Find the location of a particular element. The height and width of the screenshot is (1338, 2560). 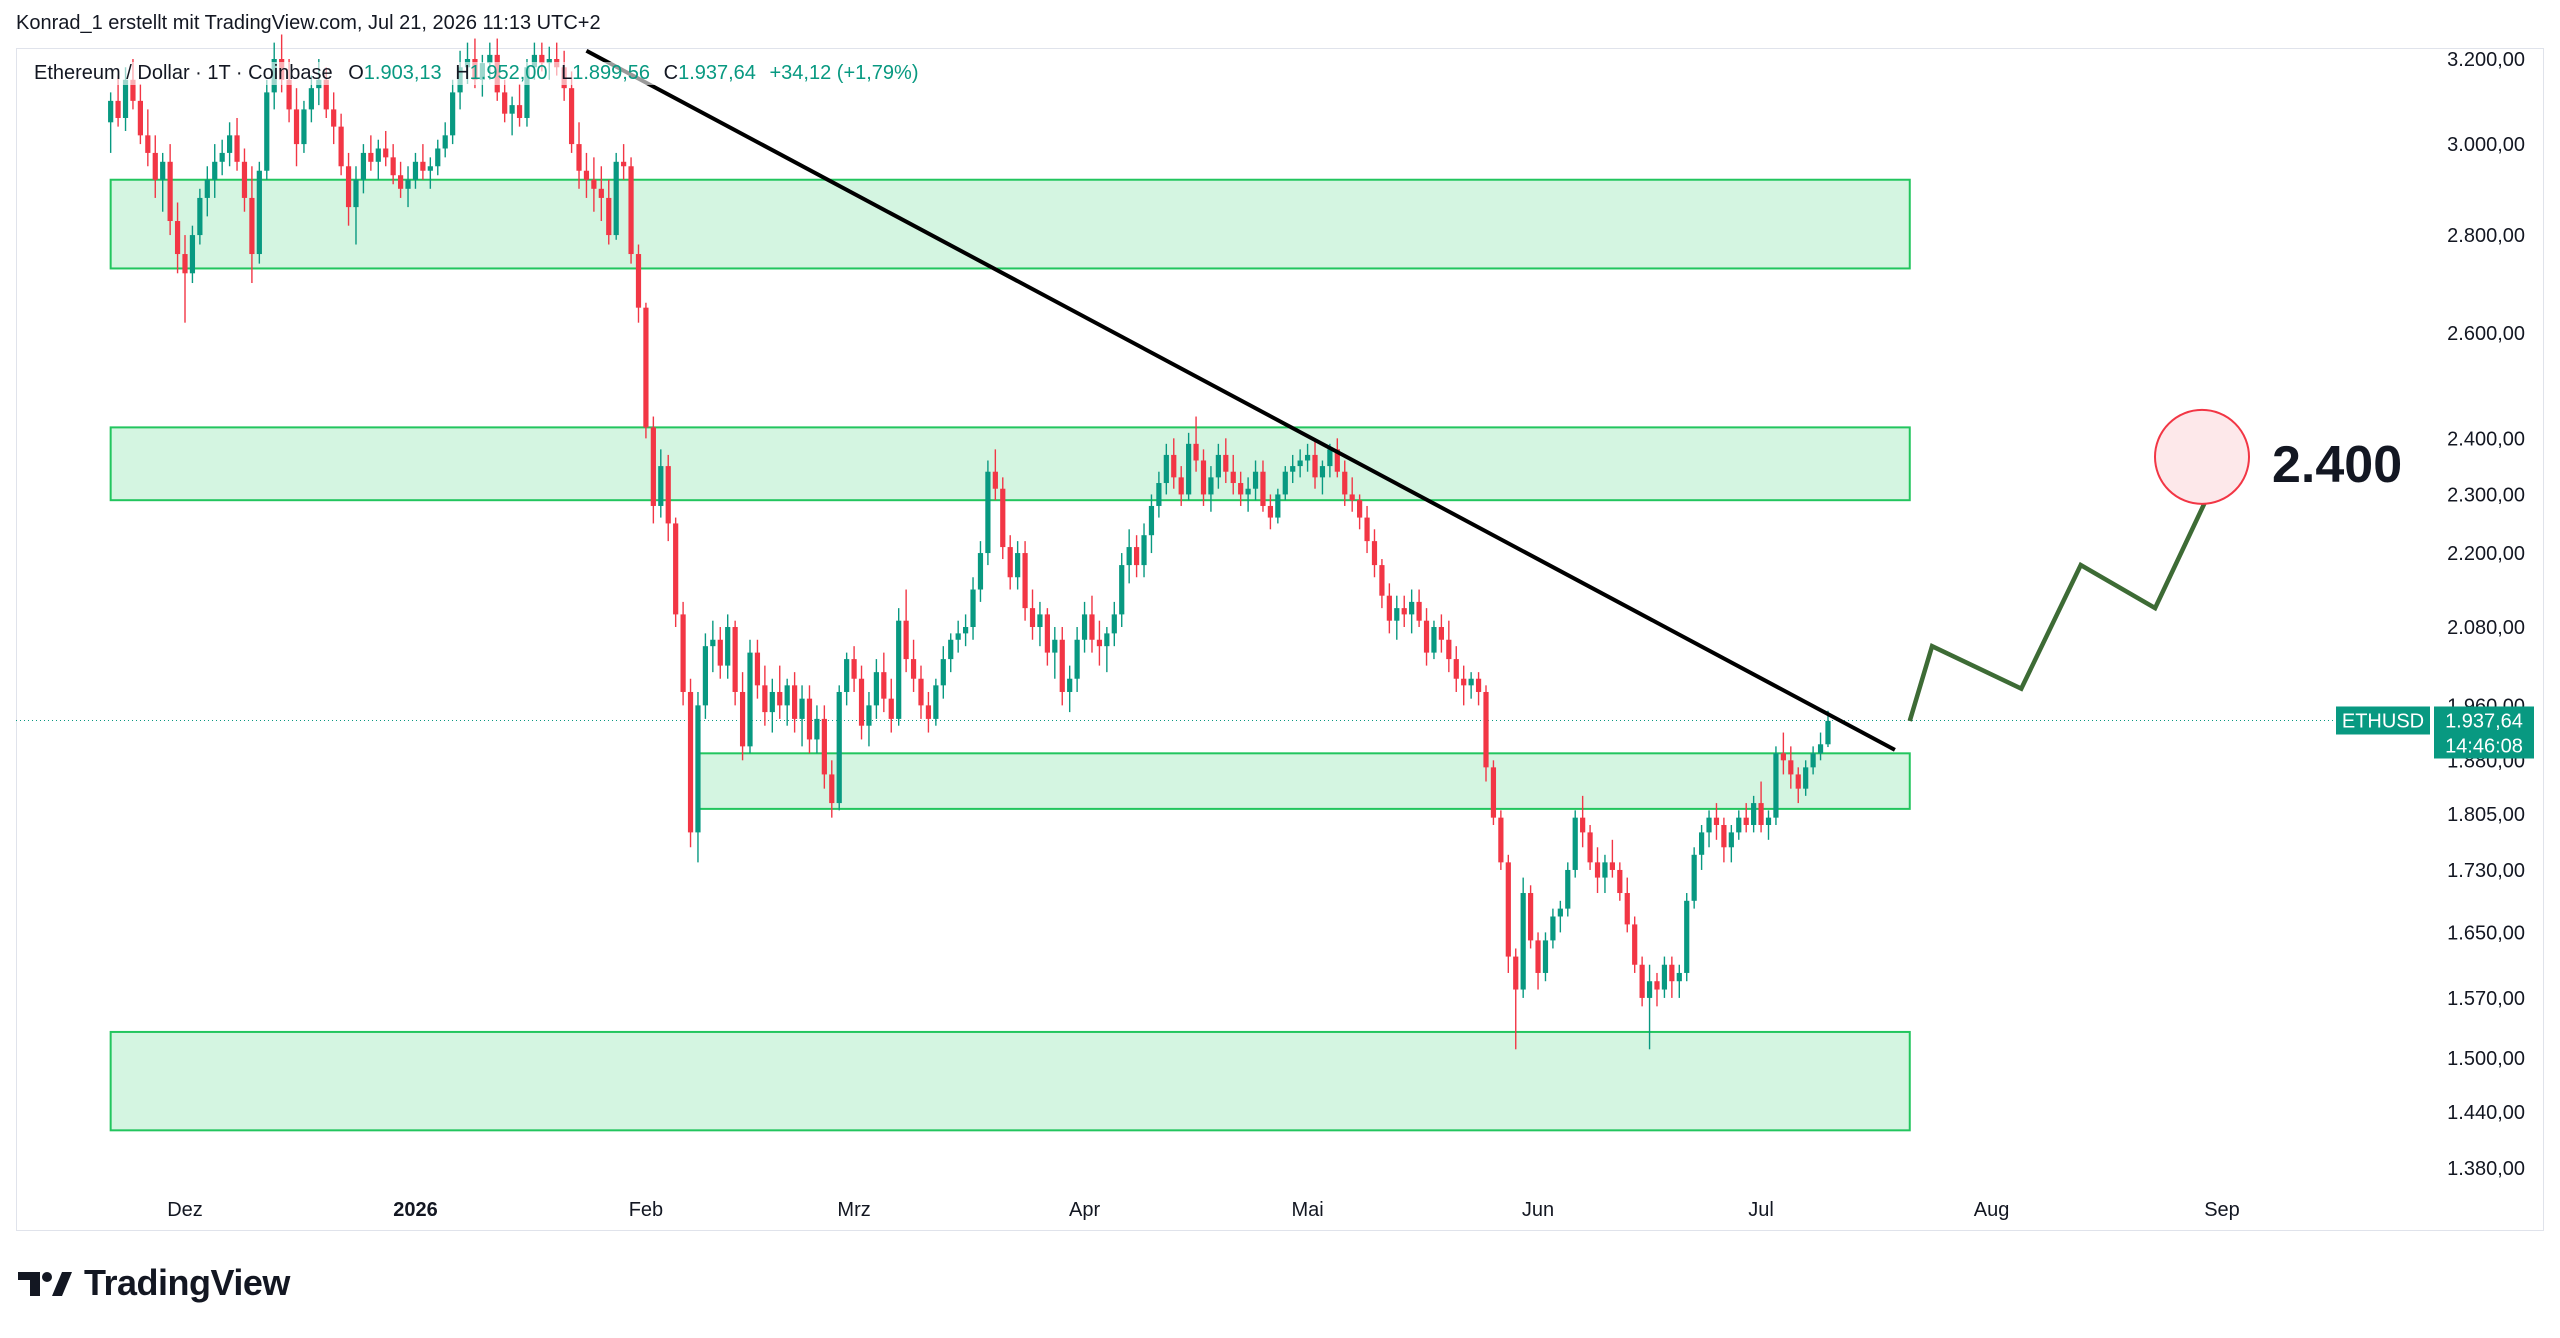

price-axis-label: 1.440,00 is located at coordinates (2486, 1113).